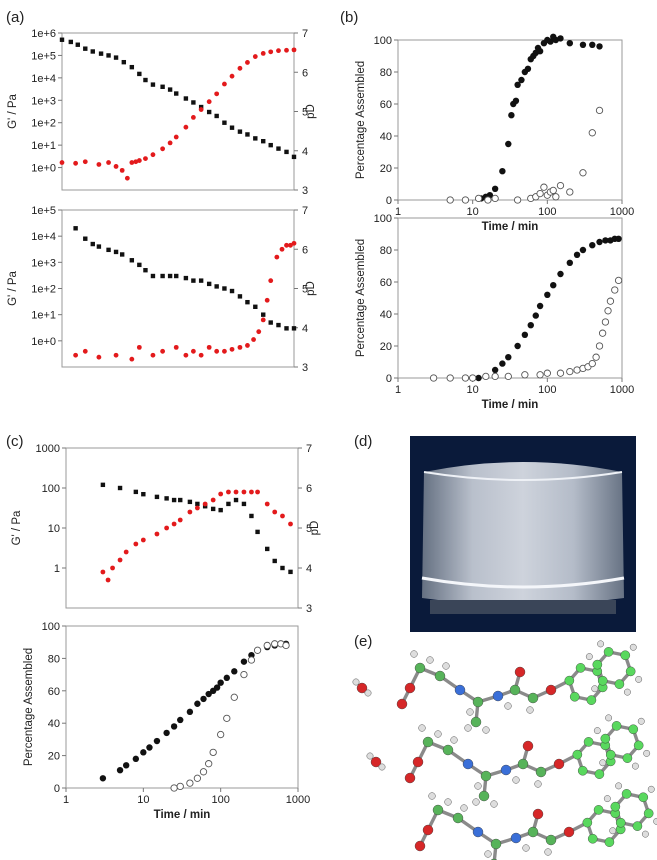 Image resolution: width=657 pixels, height=860 pixels. Describe the element at coordinates (383, 219) in the screenshot. I see `chart-3-ytick-label: 100` at that location.